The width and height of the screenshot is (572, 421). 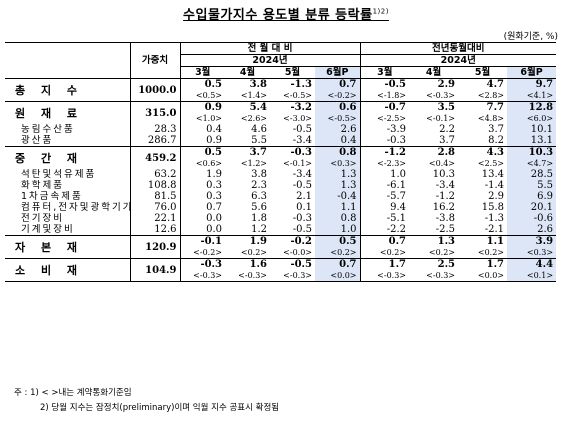 I want to click on mom-value: 0.5, so click(x=202, y=84).